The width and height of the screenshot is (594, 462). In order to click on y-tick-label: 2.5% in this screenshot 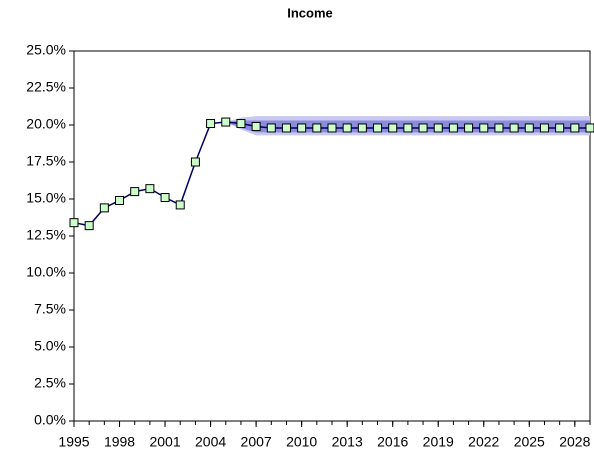, I will do `click(50, 383)`.